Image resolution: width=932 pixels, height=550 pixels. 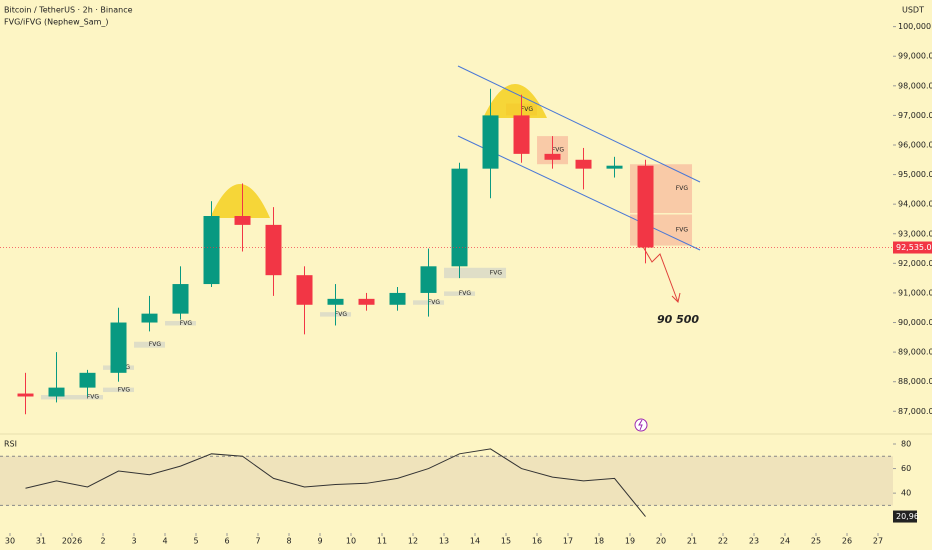 I want to click on x-tick-label: 5, so click(x=195, y=541).